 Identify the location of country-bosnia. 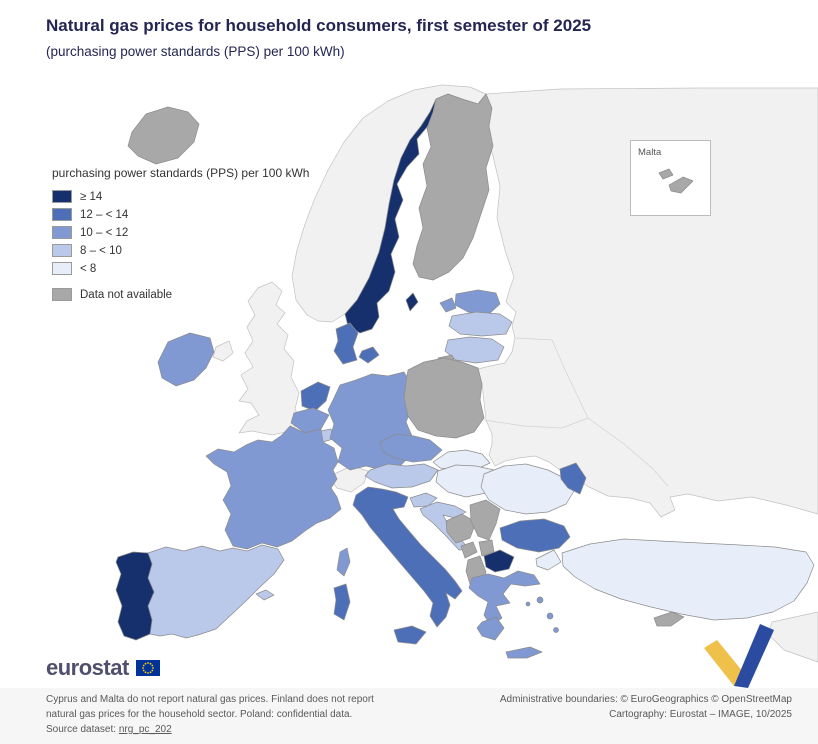
(461, 528).